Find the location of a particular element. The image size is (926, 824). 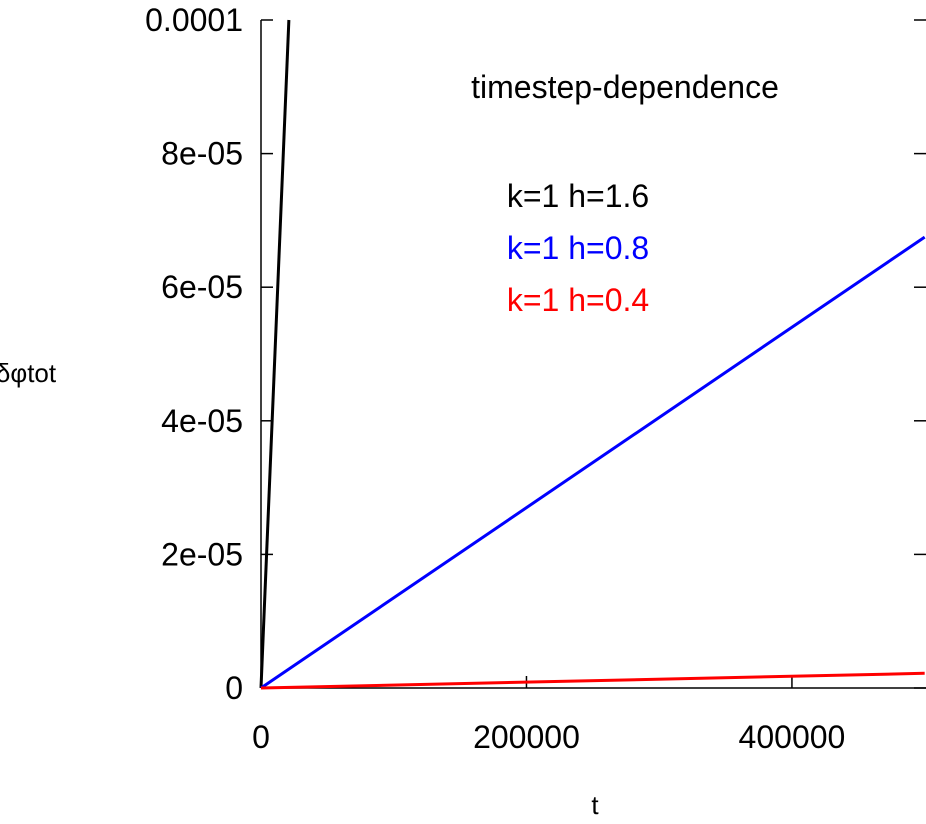

y-tick-label: 2e-05 is located at coordinates (202, 554).